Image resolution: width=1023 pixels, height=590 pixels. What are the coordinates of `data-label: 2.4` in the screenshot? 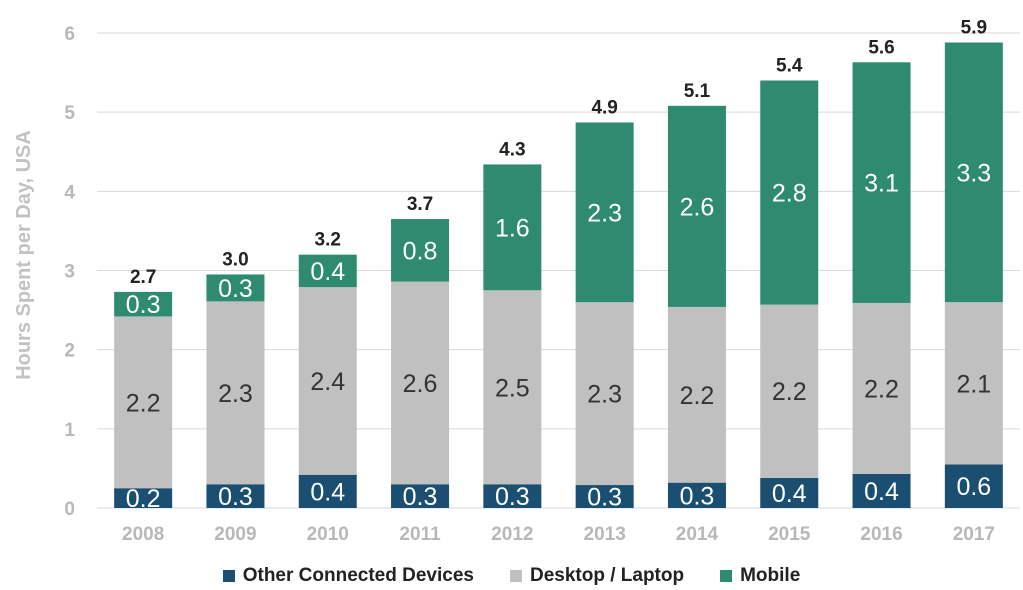 It's located at (327, 382).